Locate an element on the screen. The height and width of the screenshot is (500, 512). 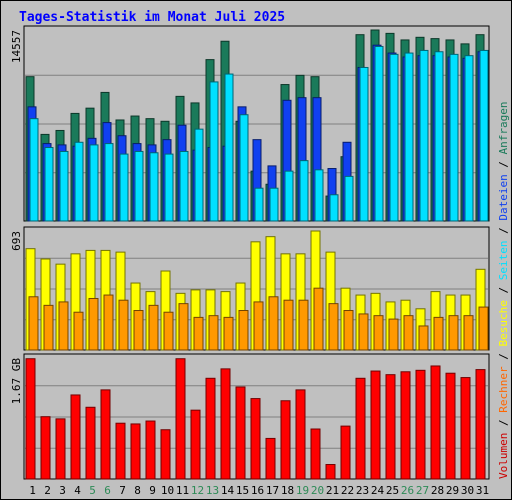
x-tick-label-day-20: 20 is located at coordinates (317, 490).